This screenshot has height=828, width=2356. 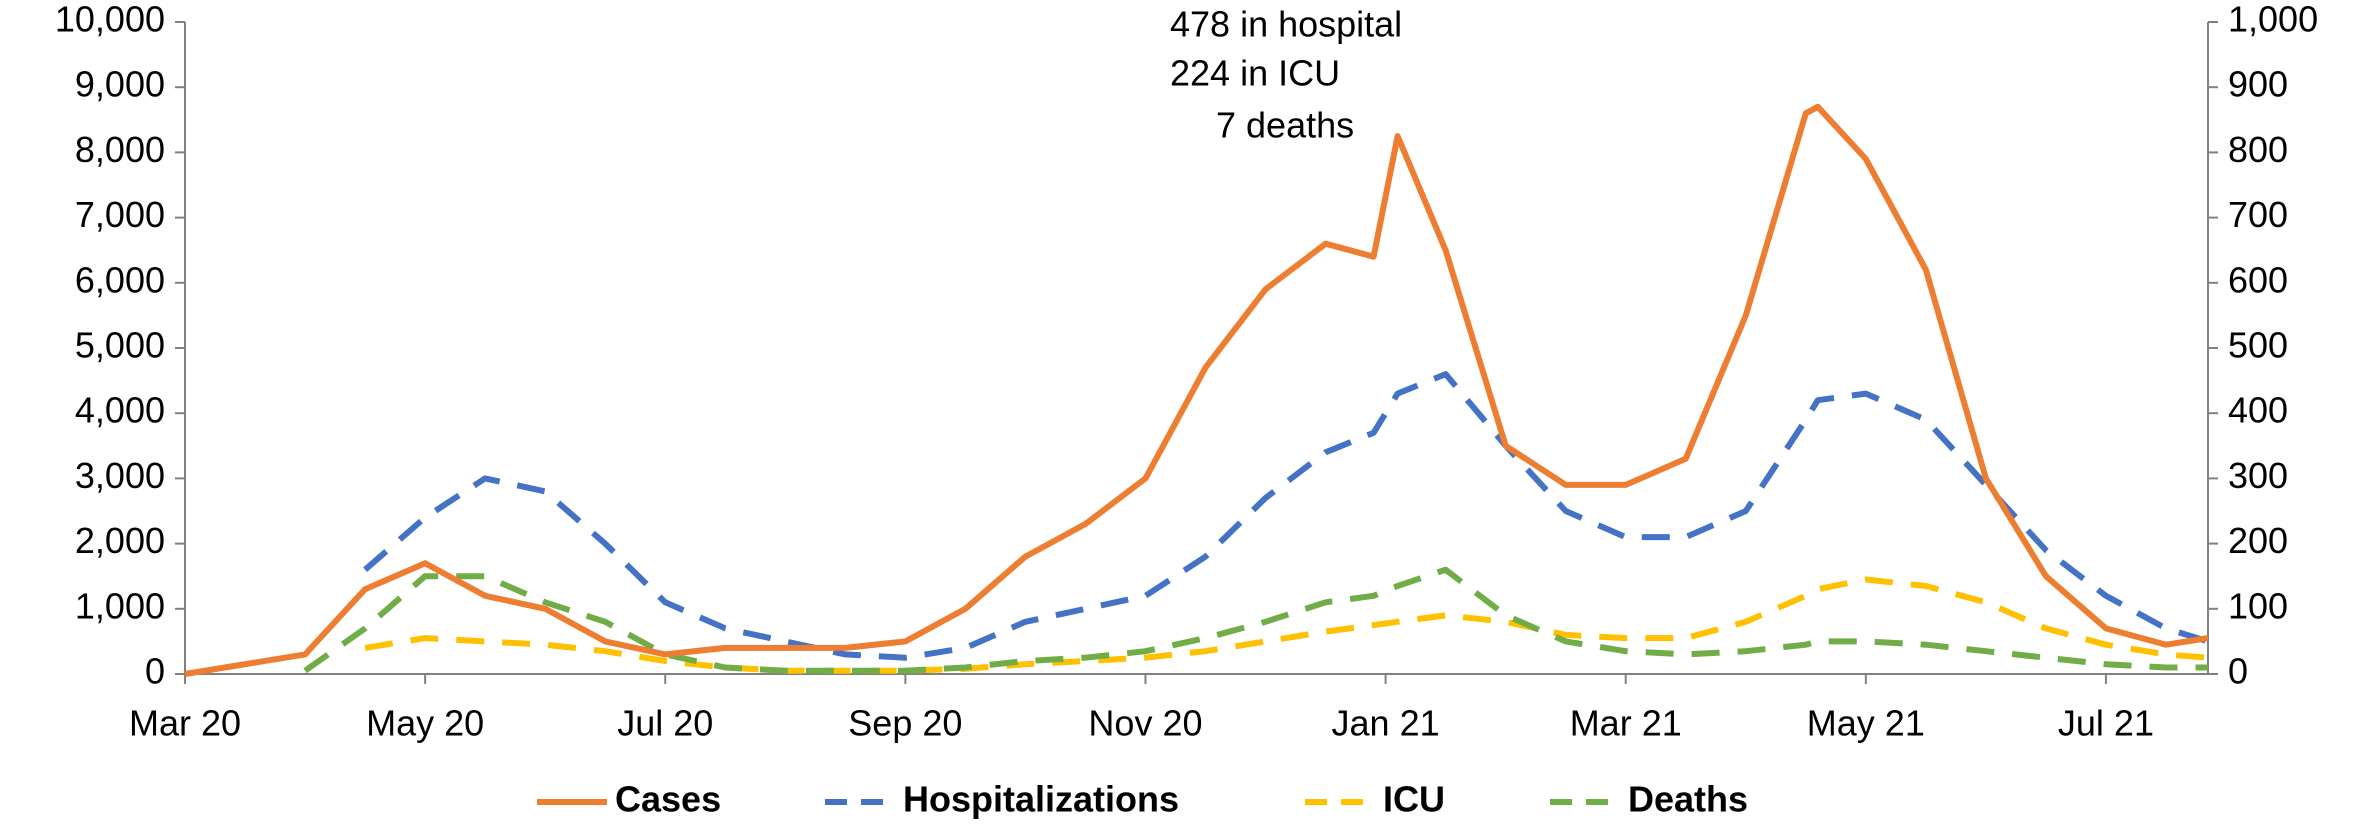 What do you see at coordinates (2258, 279) in the screenshot?
I see `y2-tick-label: 600` at bounding box center [2258, 279].